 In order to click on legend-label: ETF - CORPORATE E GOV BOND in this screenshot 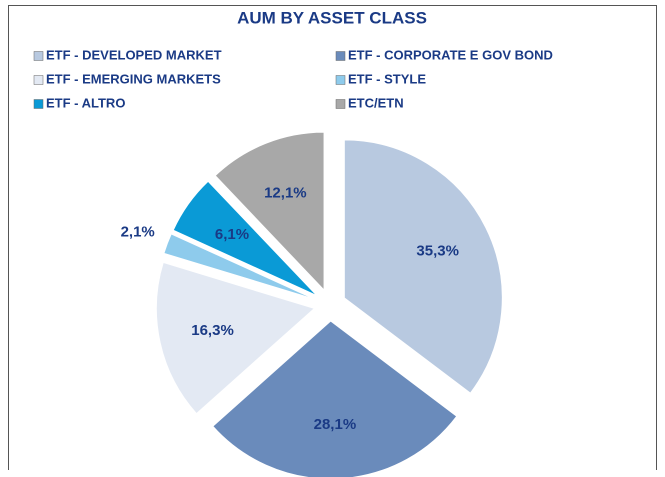, I will do `click(450, 54)`.